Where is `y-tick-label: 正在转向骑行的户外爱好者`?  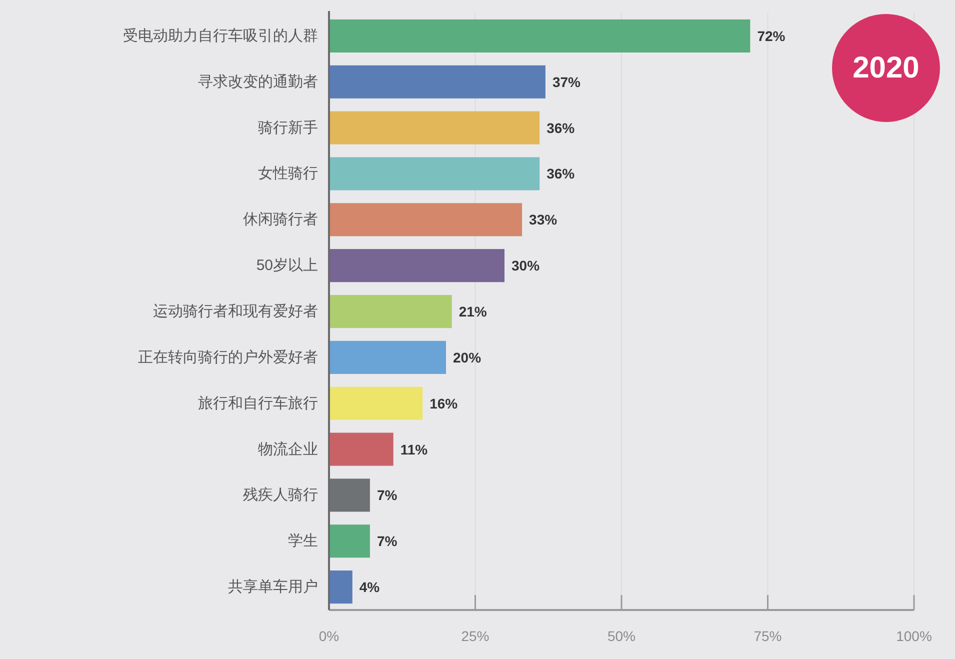 y-tick-label: 正在转向骑行的户外爱好者 is located at coordinates (228, 357).